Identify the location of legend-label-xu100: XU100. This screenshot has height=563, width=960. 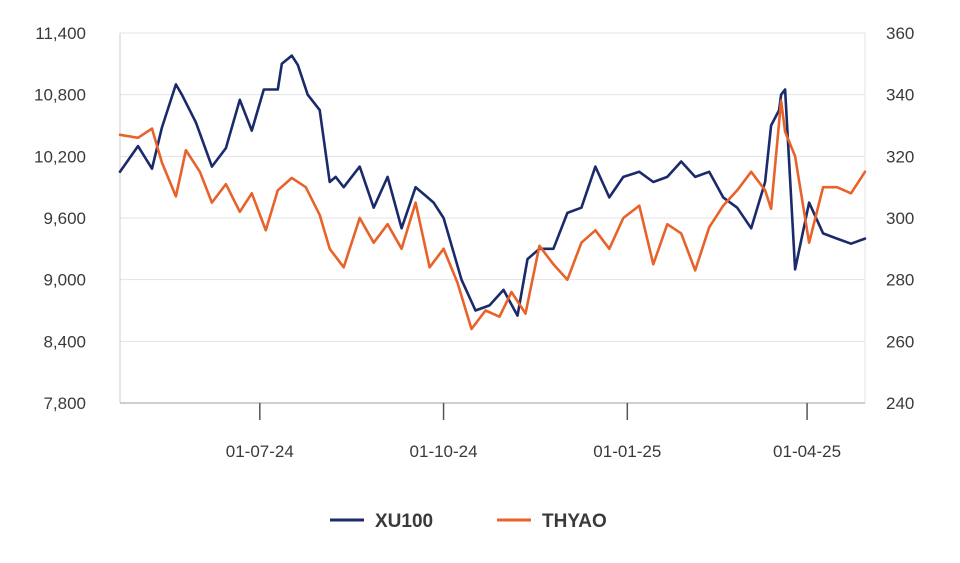
(404, 521).